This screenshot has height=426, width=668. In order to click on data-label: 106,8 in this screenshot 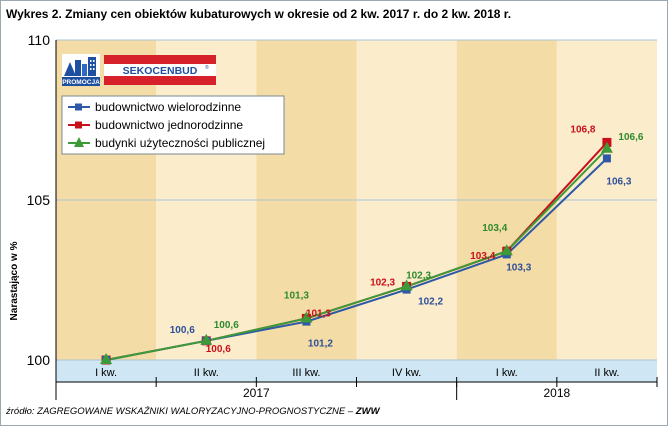, I will do `click(582, 129)`.